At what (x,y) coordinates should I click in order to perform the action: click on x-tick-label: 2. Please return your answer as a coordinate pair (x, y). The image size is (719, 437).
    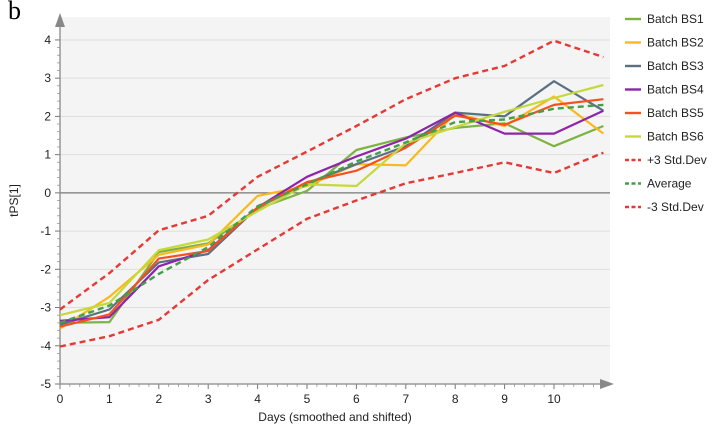
    Looking at the image, I should click on (158, 399).